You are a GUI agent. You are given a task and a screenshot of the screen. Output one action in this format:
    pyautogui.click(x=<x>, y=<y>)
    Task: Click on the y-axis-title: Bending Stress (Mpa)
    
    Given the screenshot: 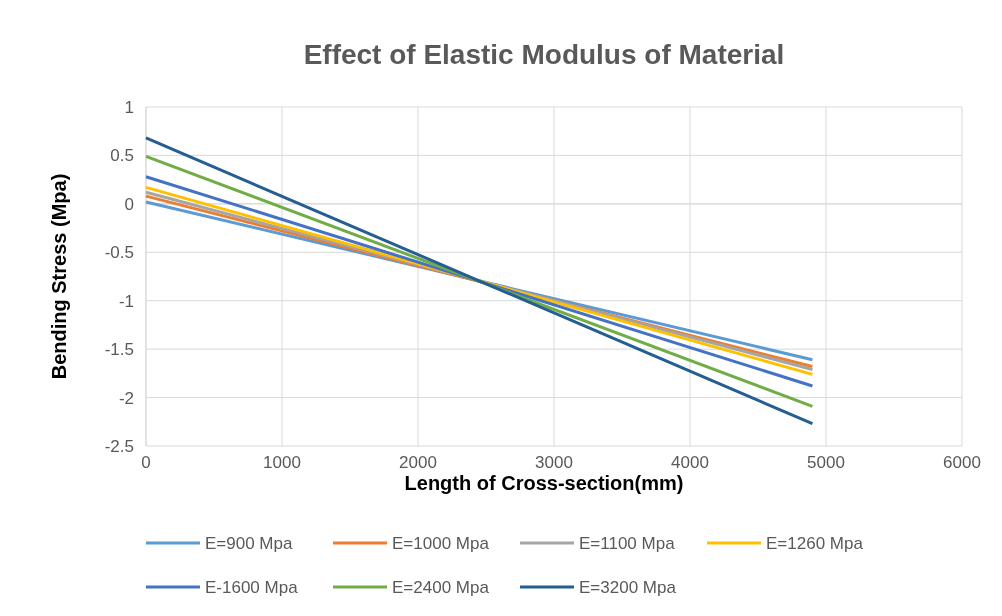 What is the action you would take?
    pyautogui.click(x=59, y=276)
    